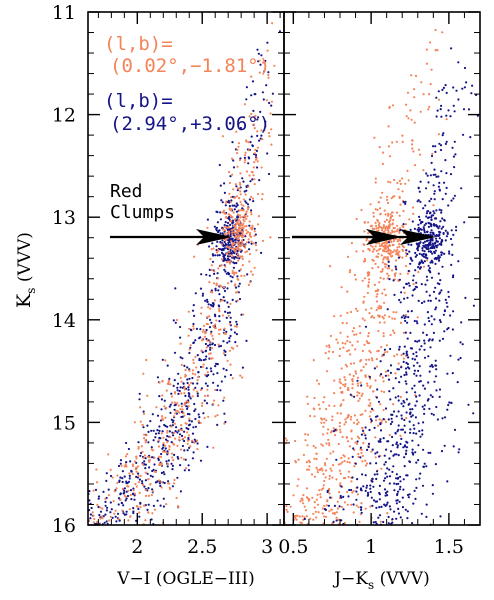 The image size is (494, 600). Describe the element at coordinates (25, 270) in the screenshot. I see `y-axis-label: Ks (VVV)` at that location.